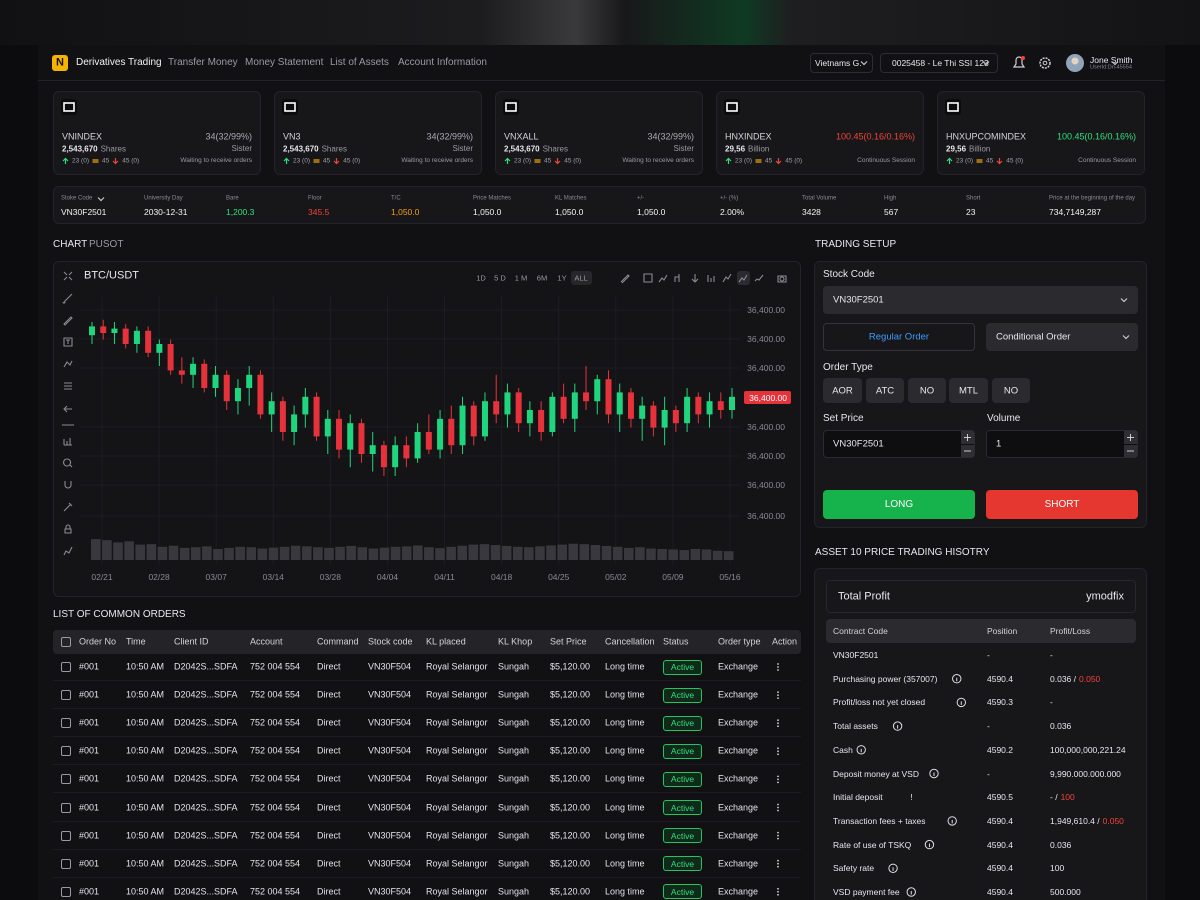 This screenshot has height=900, width=1200. What do you see at coordinates (899, 337) in the screenshot?
I see `regular-order-tab` at bounding box center [899, 337].